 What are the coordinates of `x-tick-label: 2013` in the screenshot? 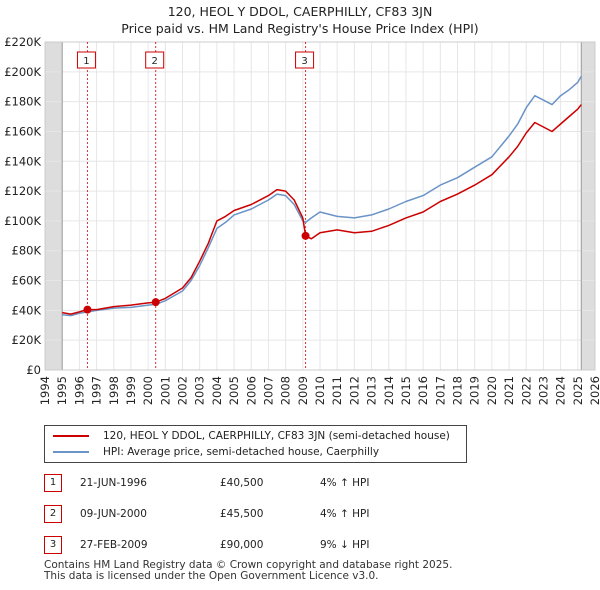 It's located at (372, 390).